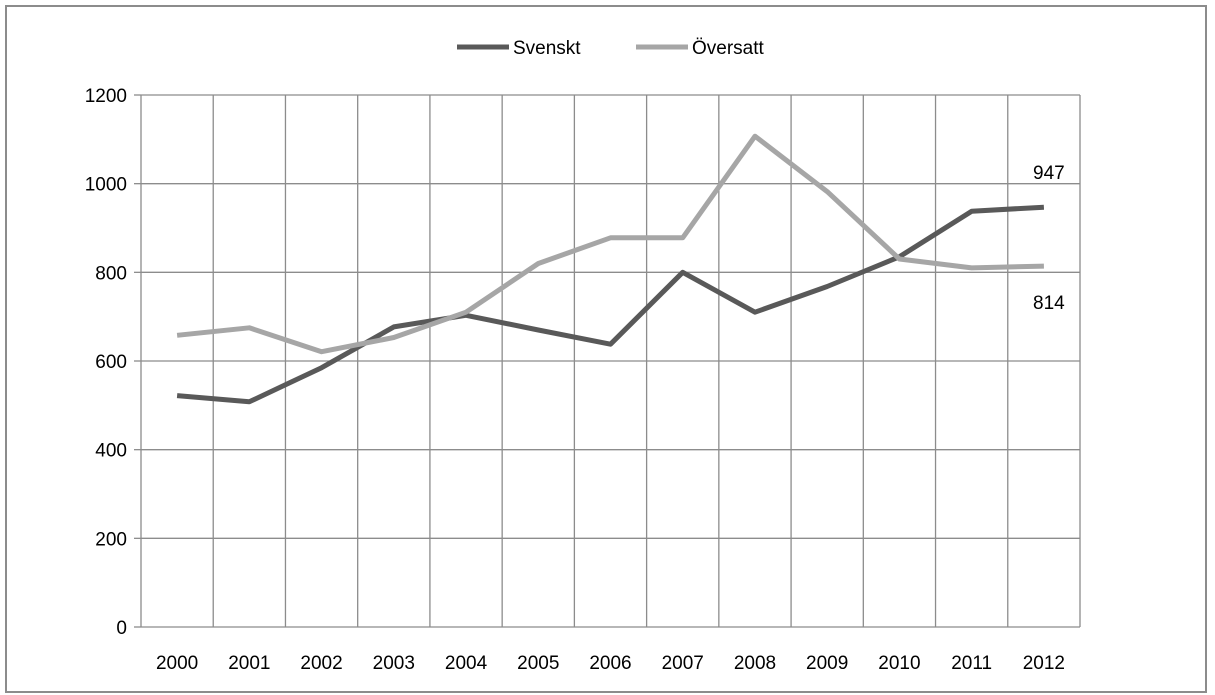 The height and width of the screenshot is (695, 1215). Describe the element at coordinates (111, 362) in the screenshot. I see `y-tick-label: 600` at that location.